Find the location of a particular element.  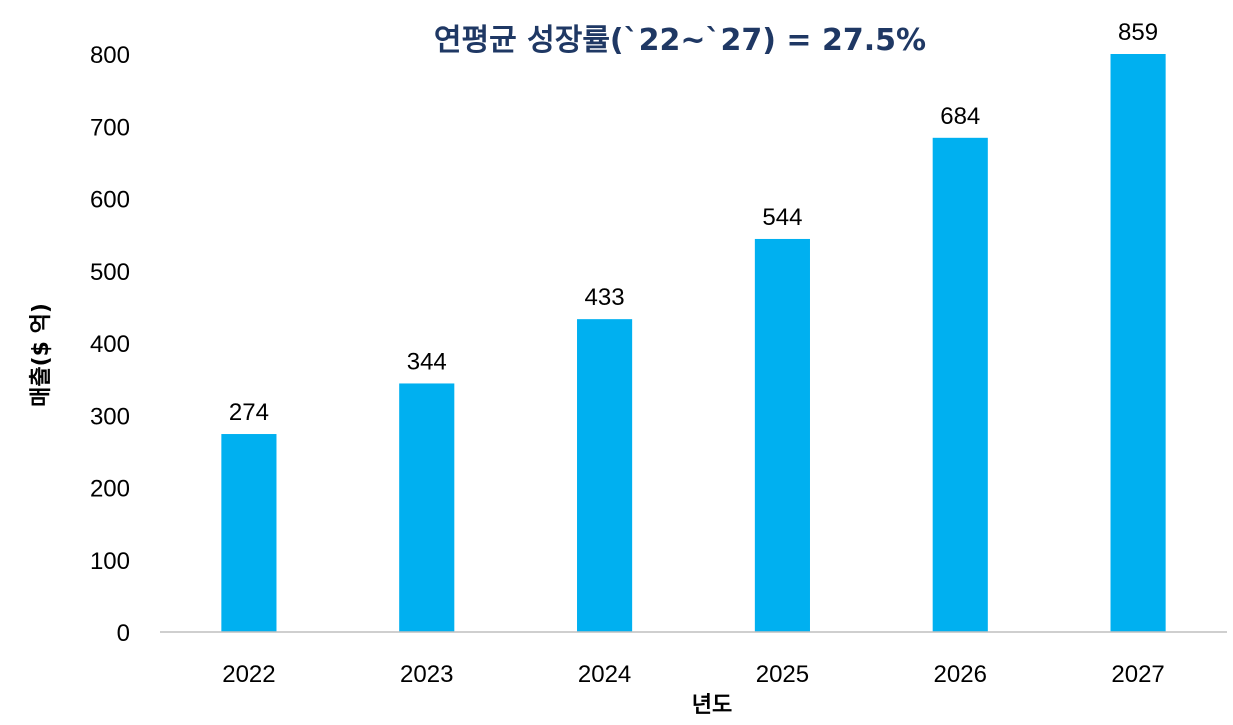

y-axis-title: 매출($ 억) is located at coordinates (41, 355).